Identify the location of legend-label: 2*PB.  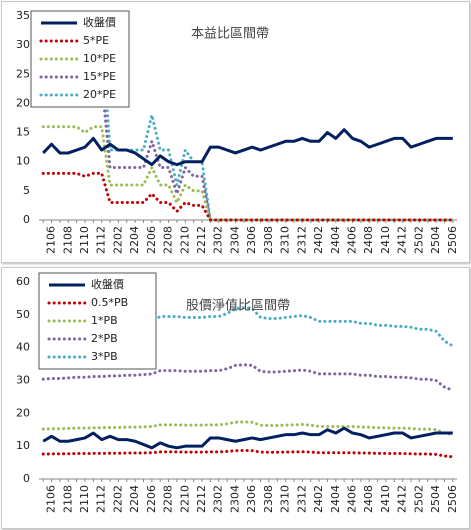
(104, 338).